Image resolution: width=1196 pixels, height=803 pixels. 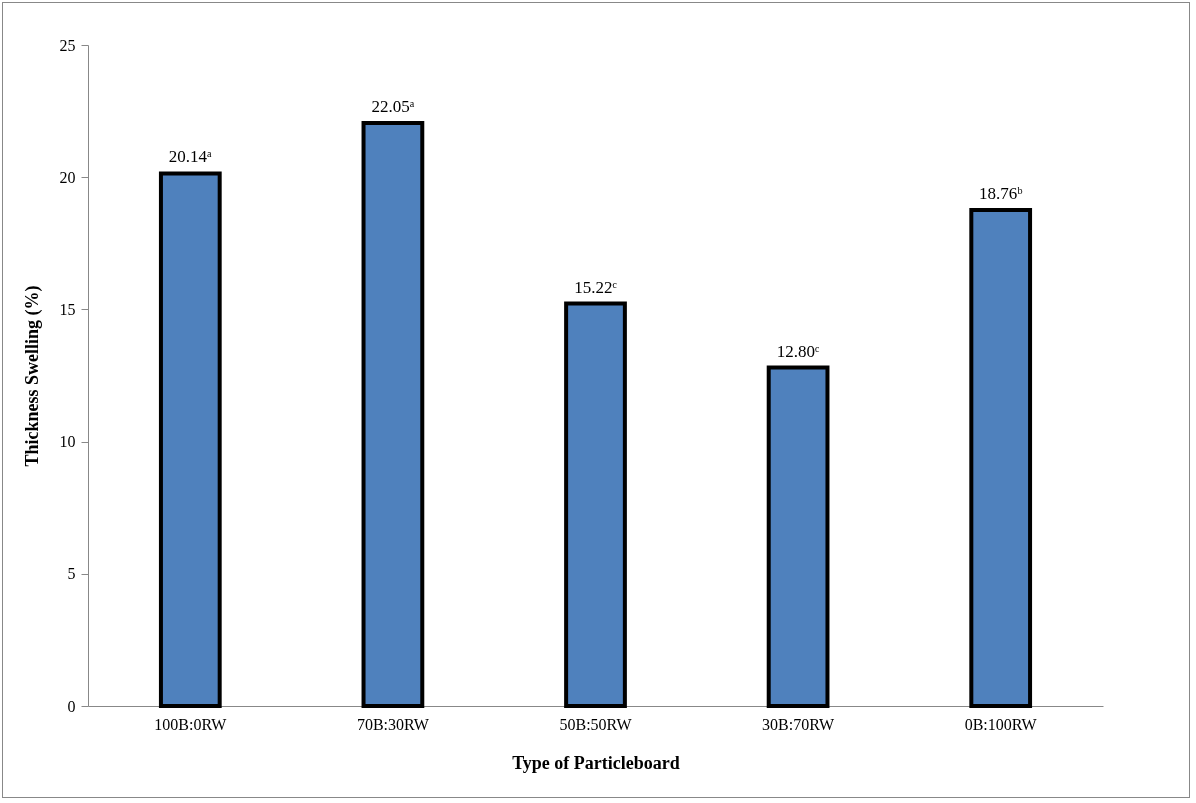 What do you see at coordinates (393, 724) in the screenshot?
I see `x-tick-label: 70B:30RW` at bounding box center [393, 724].